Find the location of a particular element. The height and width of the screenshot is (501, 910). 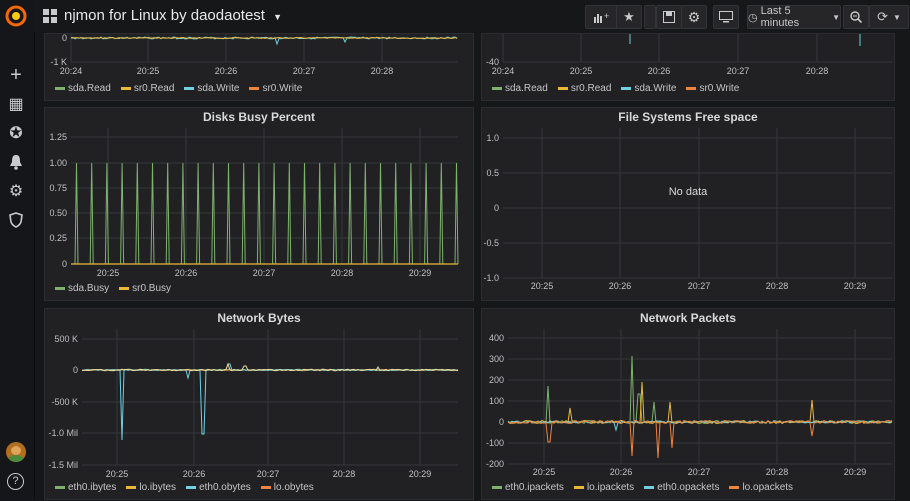

y-tick-label: 1.0 is located at coordinates (492, 138).